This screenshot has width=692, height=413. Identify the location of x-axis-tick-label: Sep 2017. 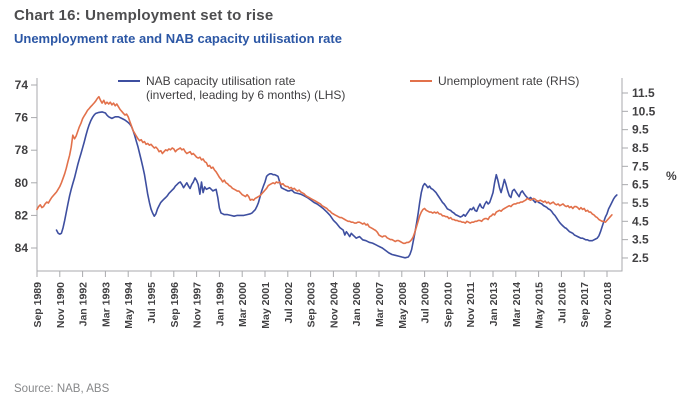
(585, 305).